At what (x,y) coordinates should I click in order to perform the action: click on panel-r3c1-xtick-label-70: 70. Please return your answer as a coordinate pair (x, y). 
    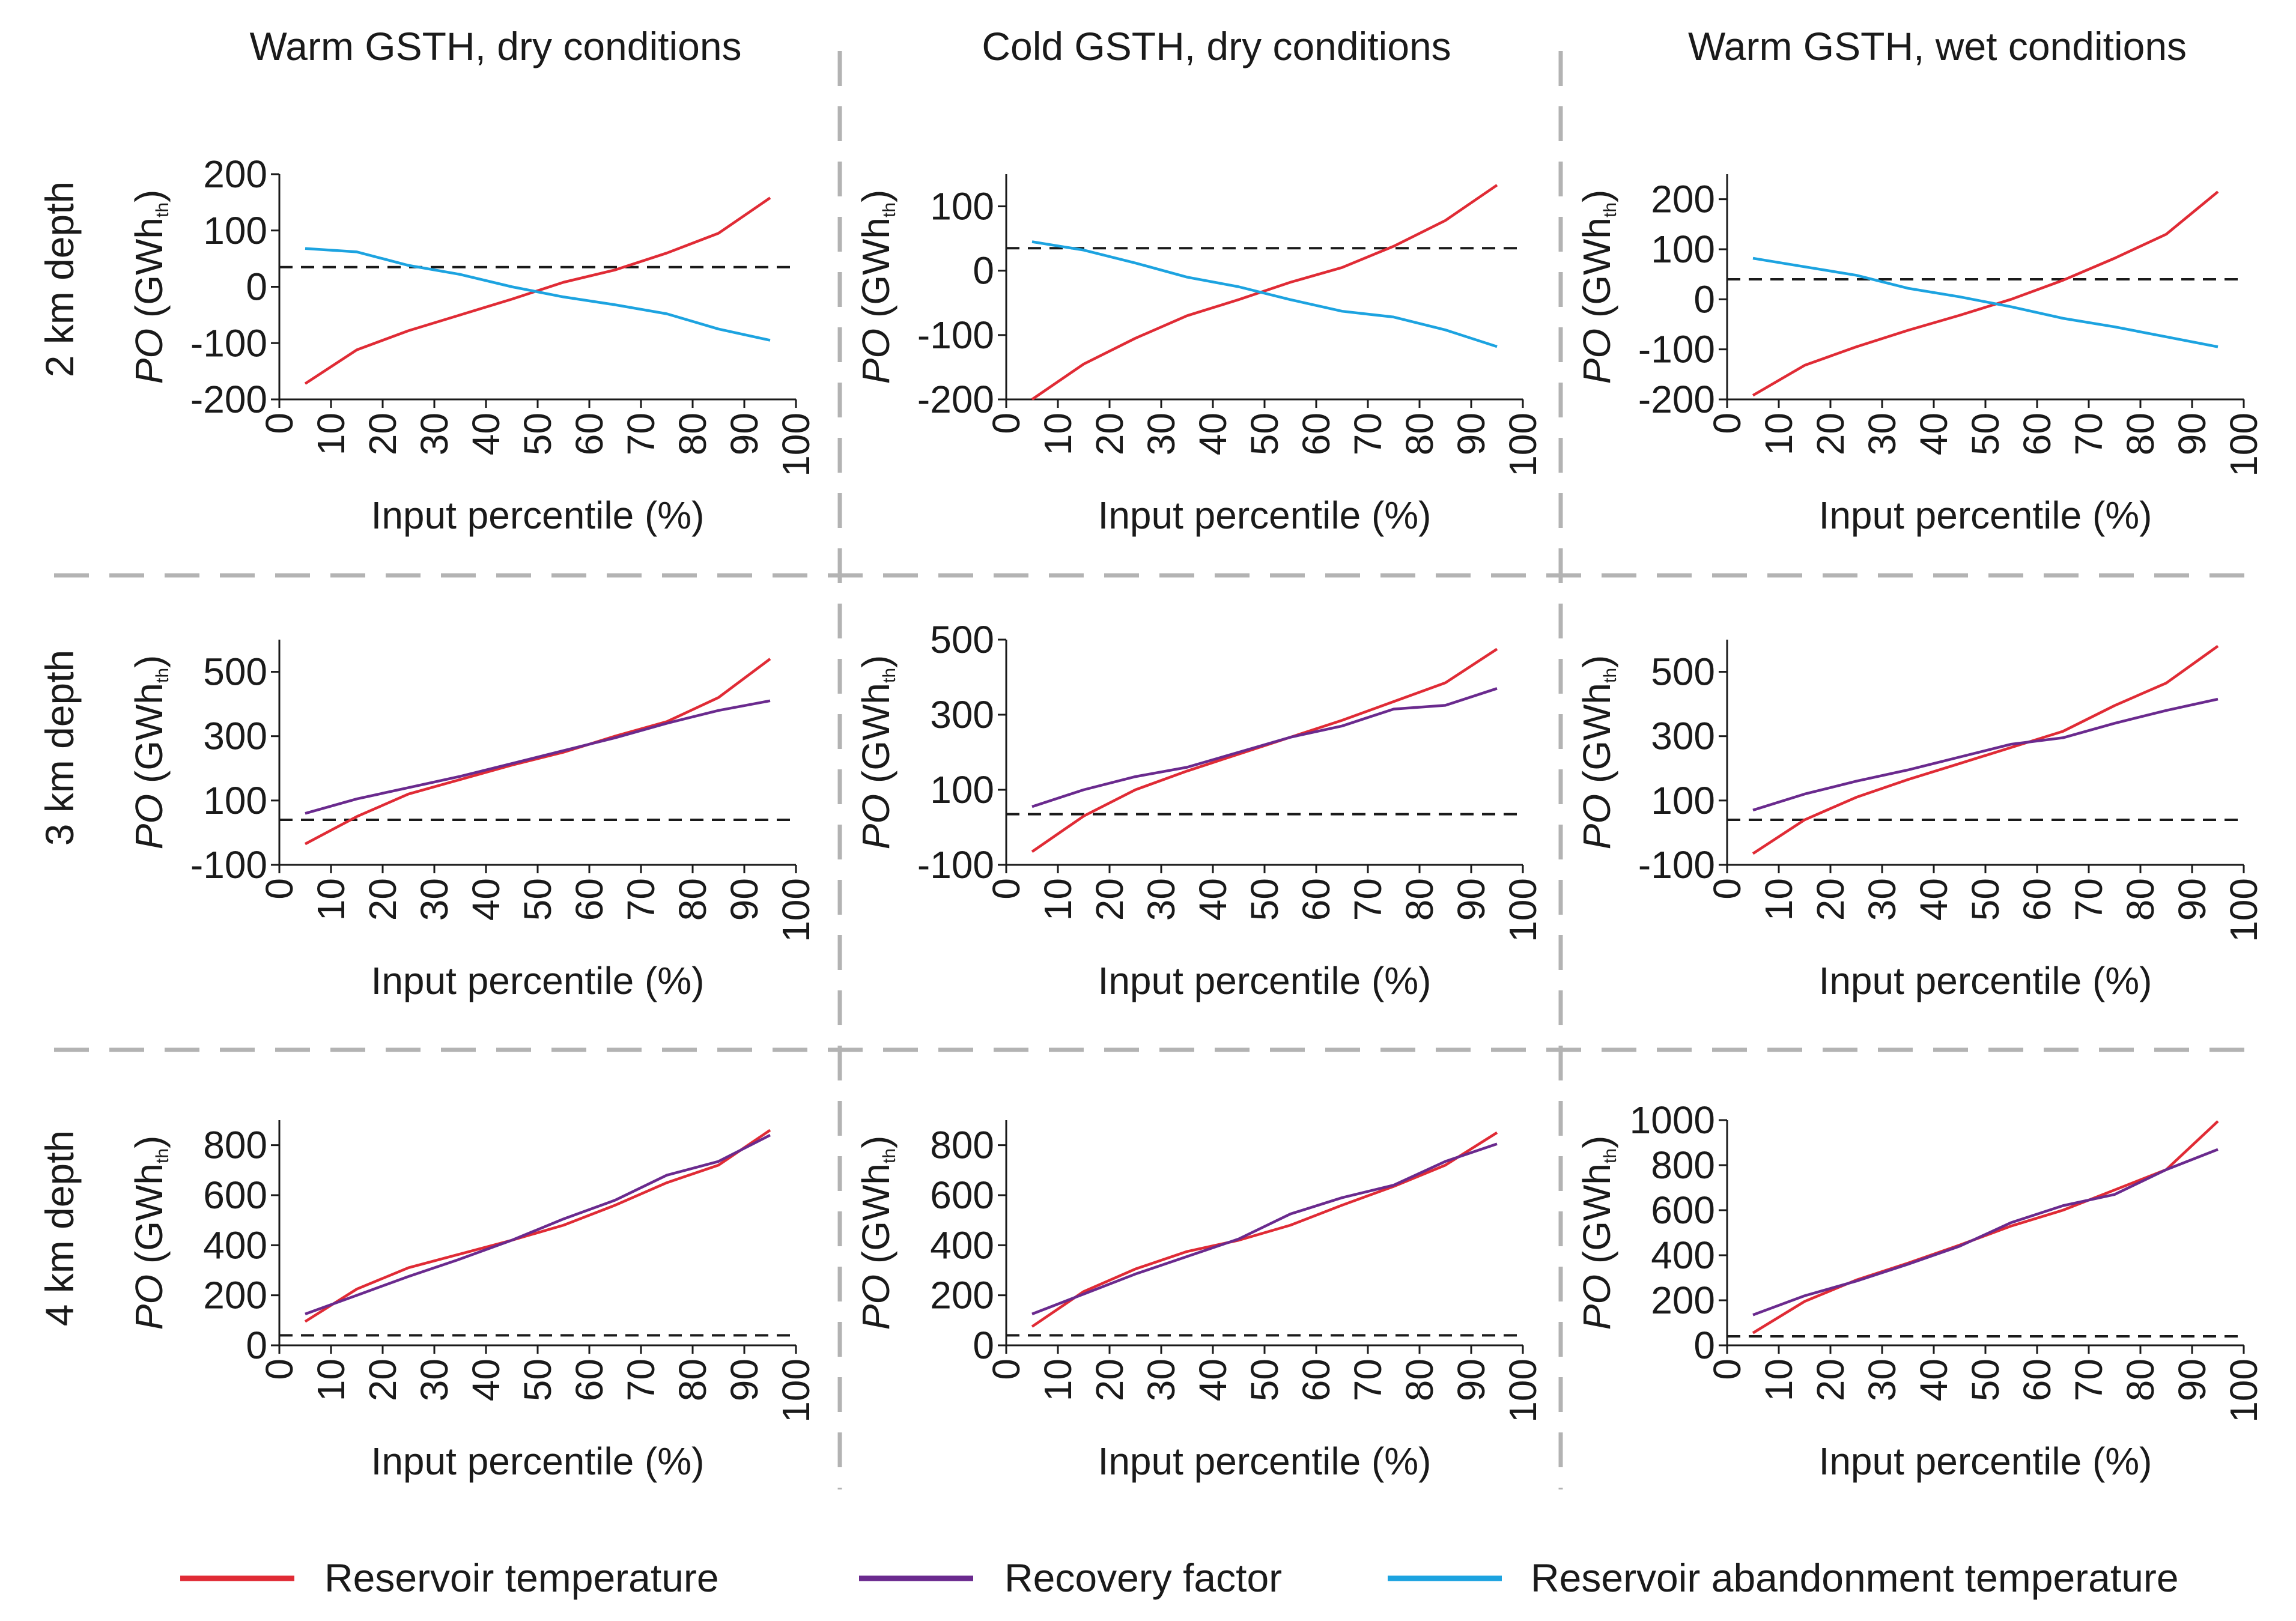
    Looking at the image, I should click on (641, 1380).